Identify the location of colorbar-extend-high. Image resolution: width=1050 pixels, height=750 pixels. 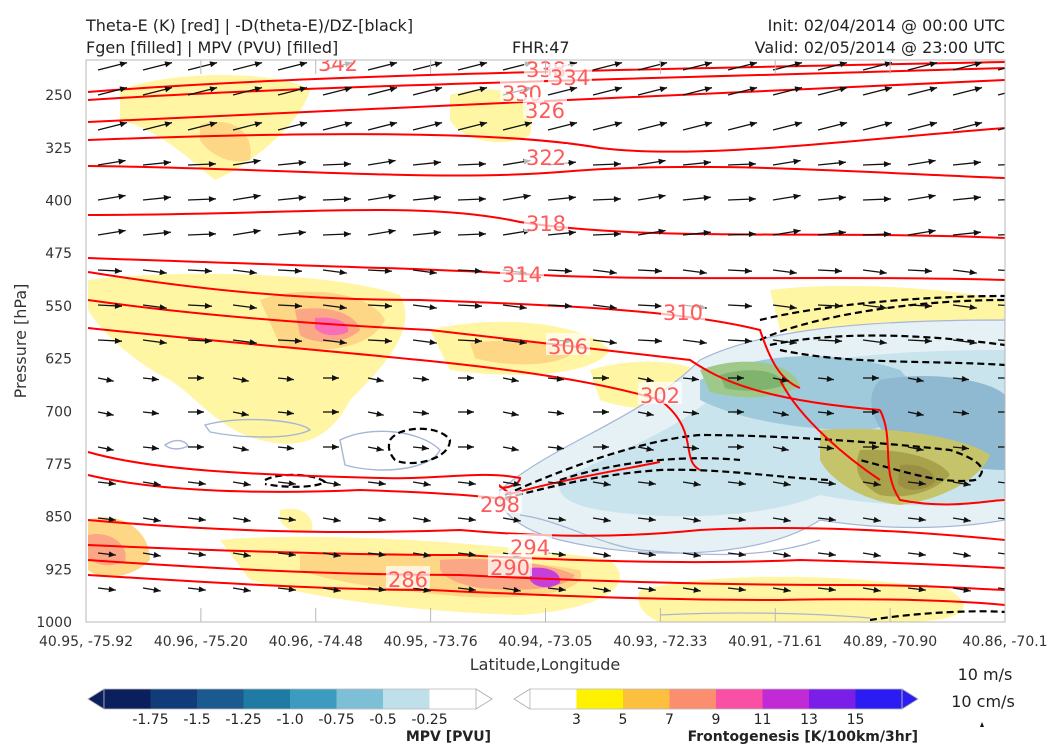
(910, 699).